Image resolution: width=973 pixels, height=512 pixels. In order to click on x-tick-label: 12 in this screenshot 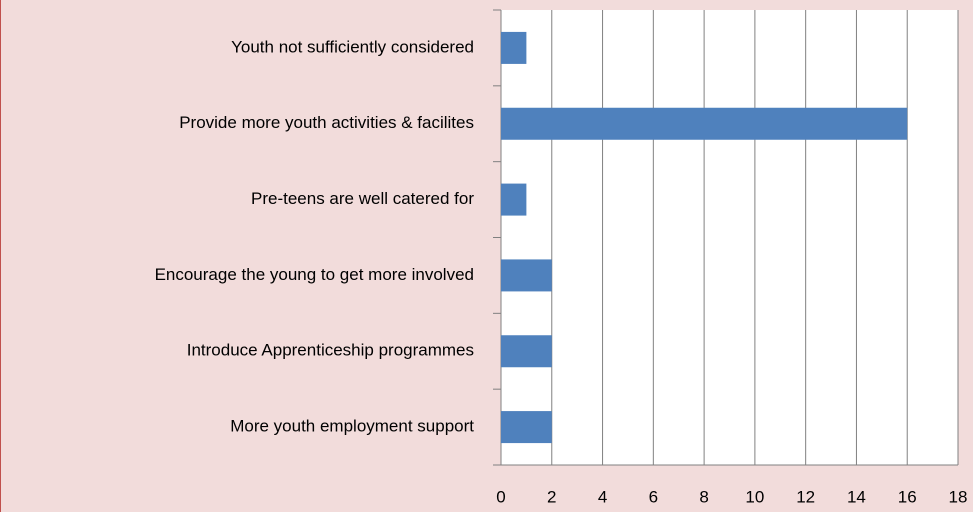, I will do `click(805, 496)`.